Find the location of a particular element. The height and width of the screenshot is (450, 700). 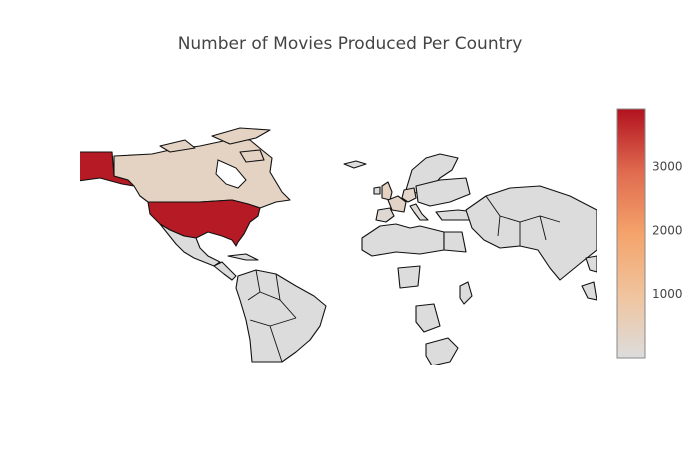

country-canada is located at coordinates (202, 174).